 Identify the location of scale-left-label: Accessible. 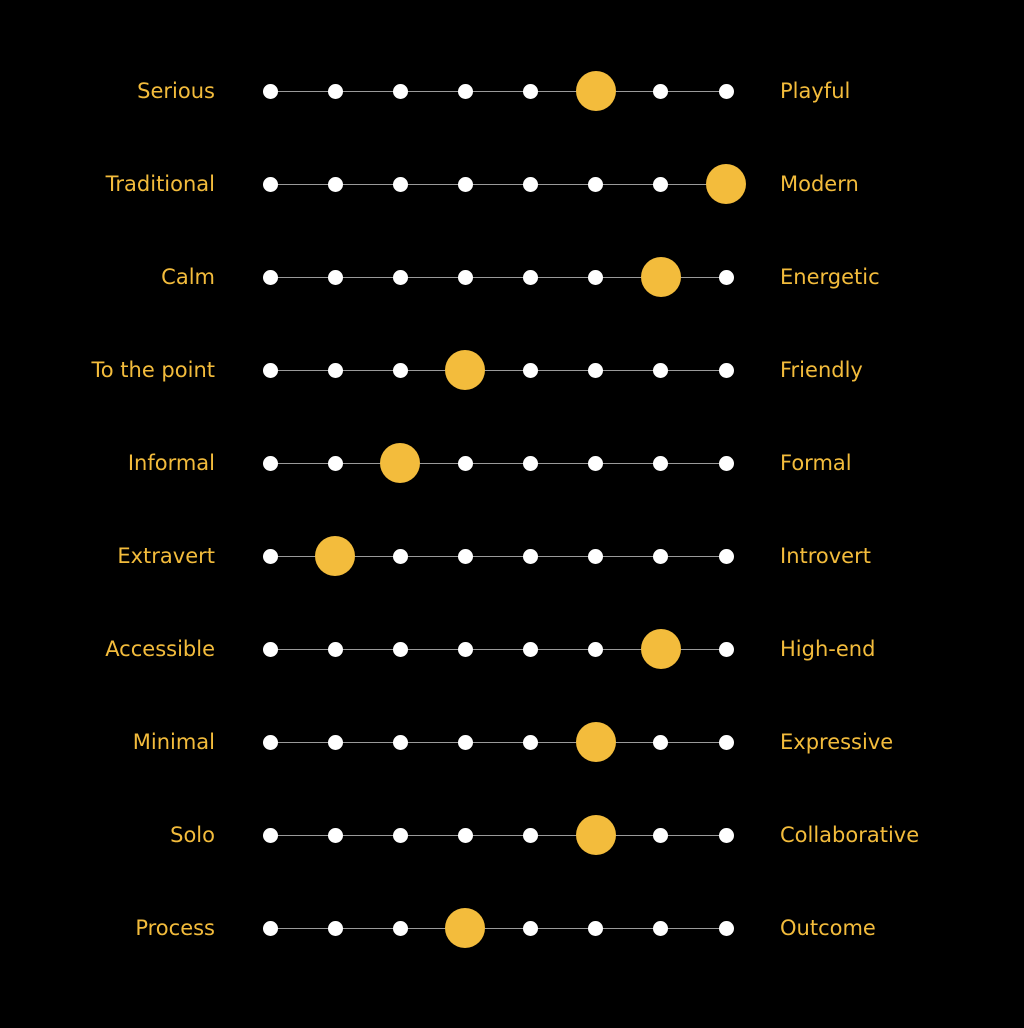
(160, 649).